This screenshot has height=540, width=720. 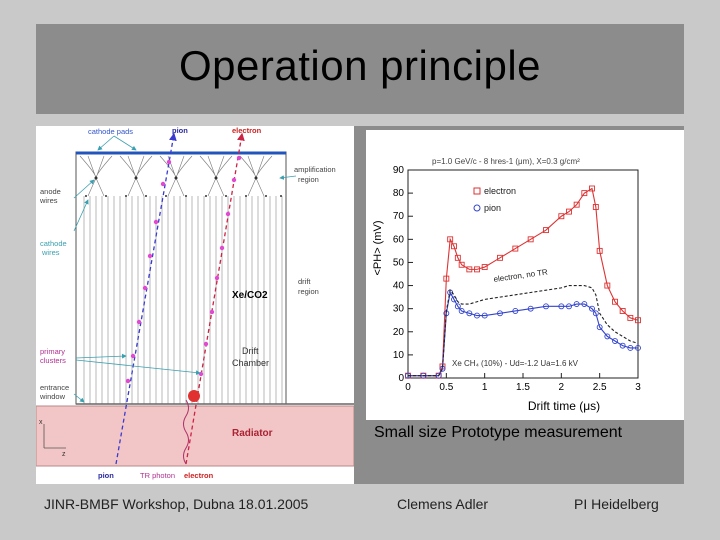 I want to click on label-gas: Xe/CO2, so click(x=250, y=295).